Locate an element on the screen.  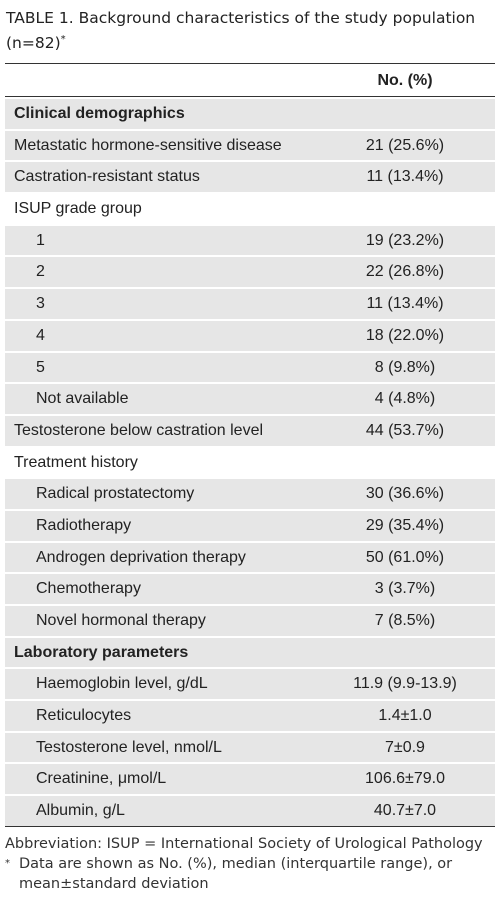
row-label: Androgen deprivation therapy is located at coordinates (141, 557).